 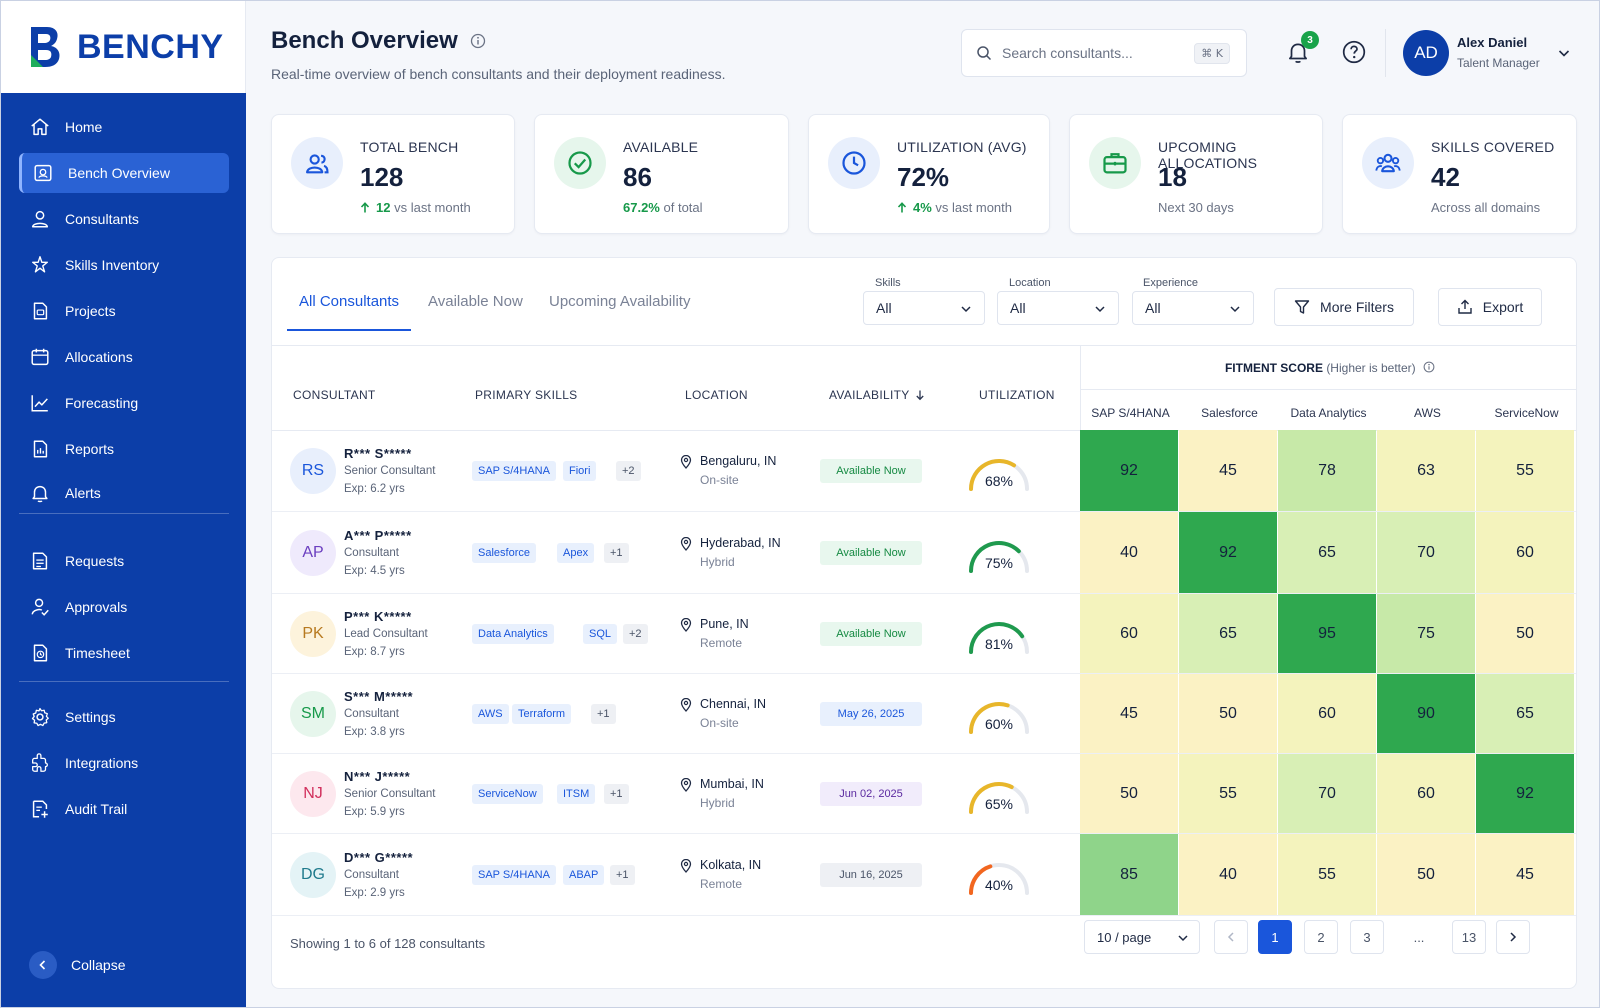 What do you see at coordinates (124, 173) in the screenshot?
I see `sidebar-item-bench-overview: Bench Overview` at bounding box center [124, 173].